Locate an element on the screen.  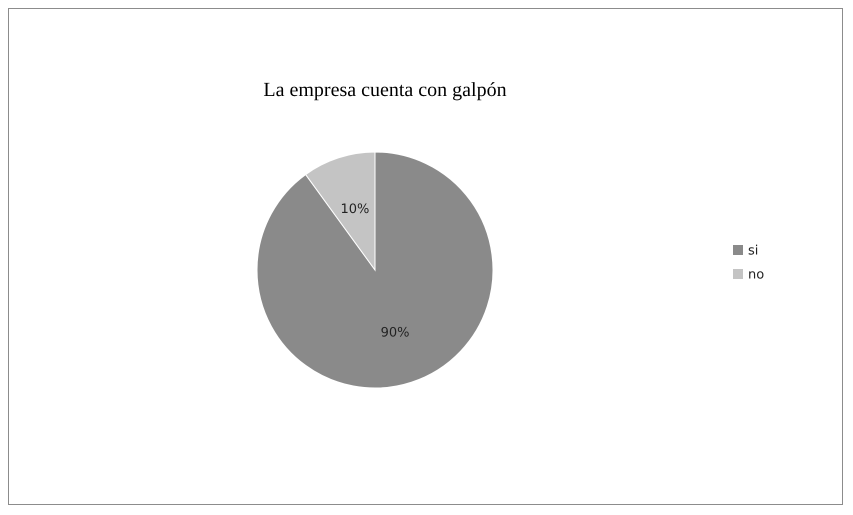
chart-title: La empresa cuenta con galpón is located at coordinates (385, 90).